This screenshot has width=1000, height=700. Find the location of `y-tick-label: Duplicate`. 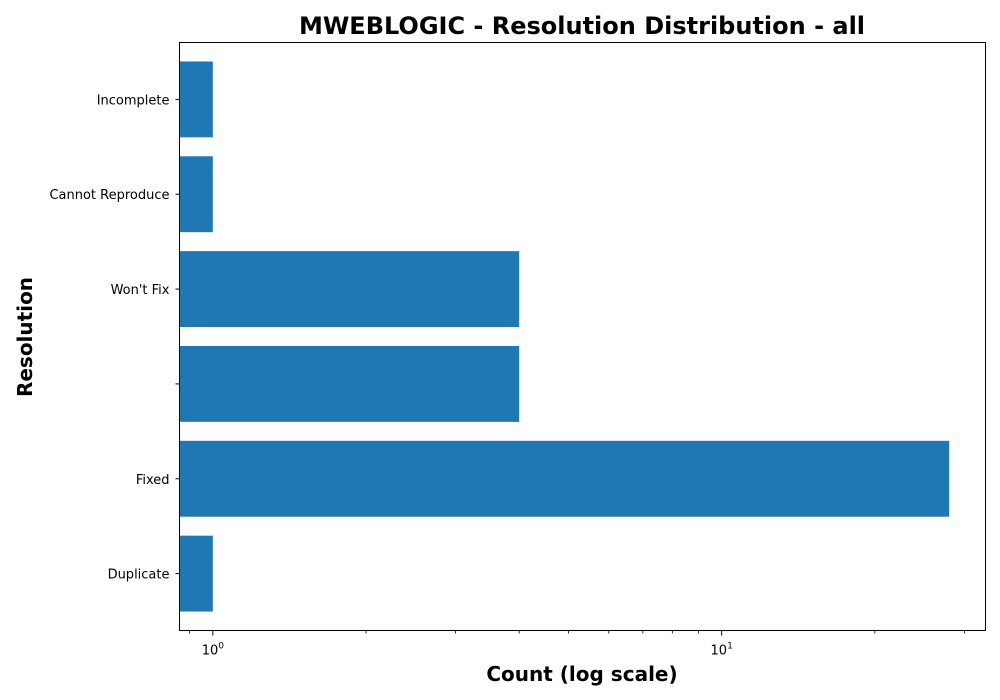

y-tick-label: Duplicate is located at coordinates (139, 575).